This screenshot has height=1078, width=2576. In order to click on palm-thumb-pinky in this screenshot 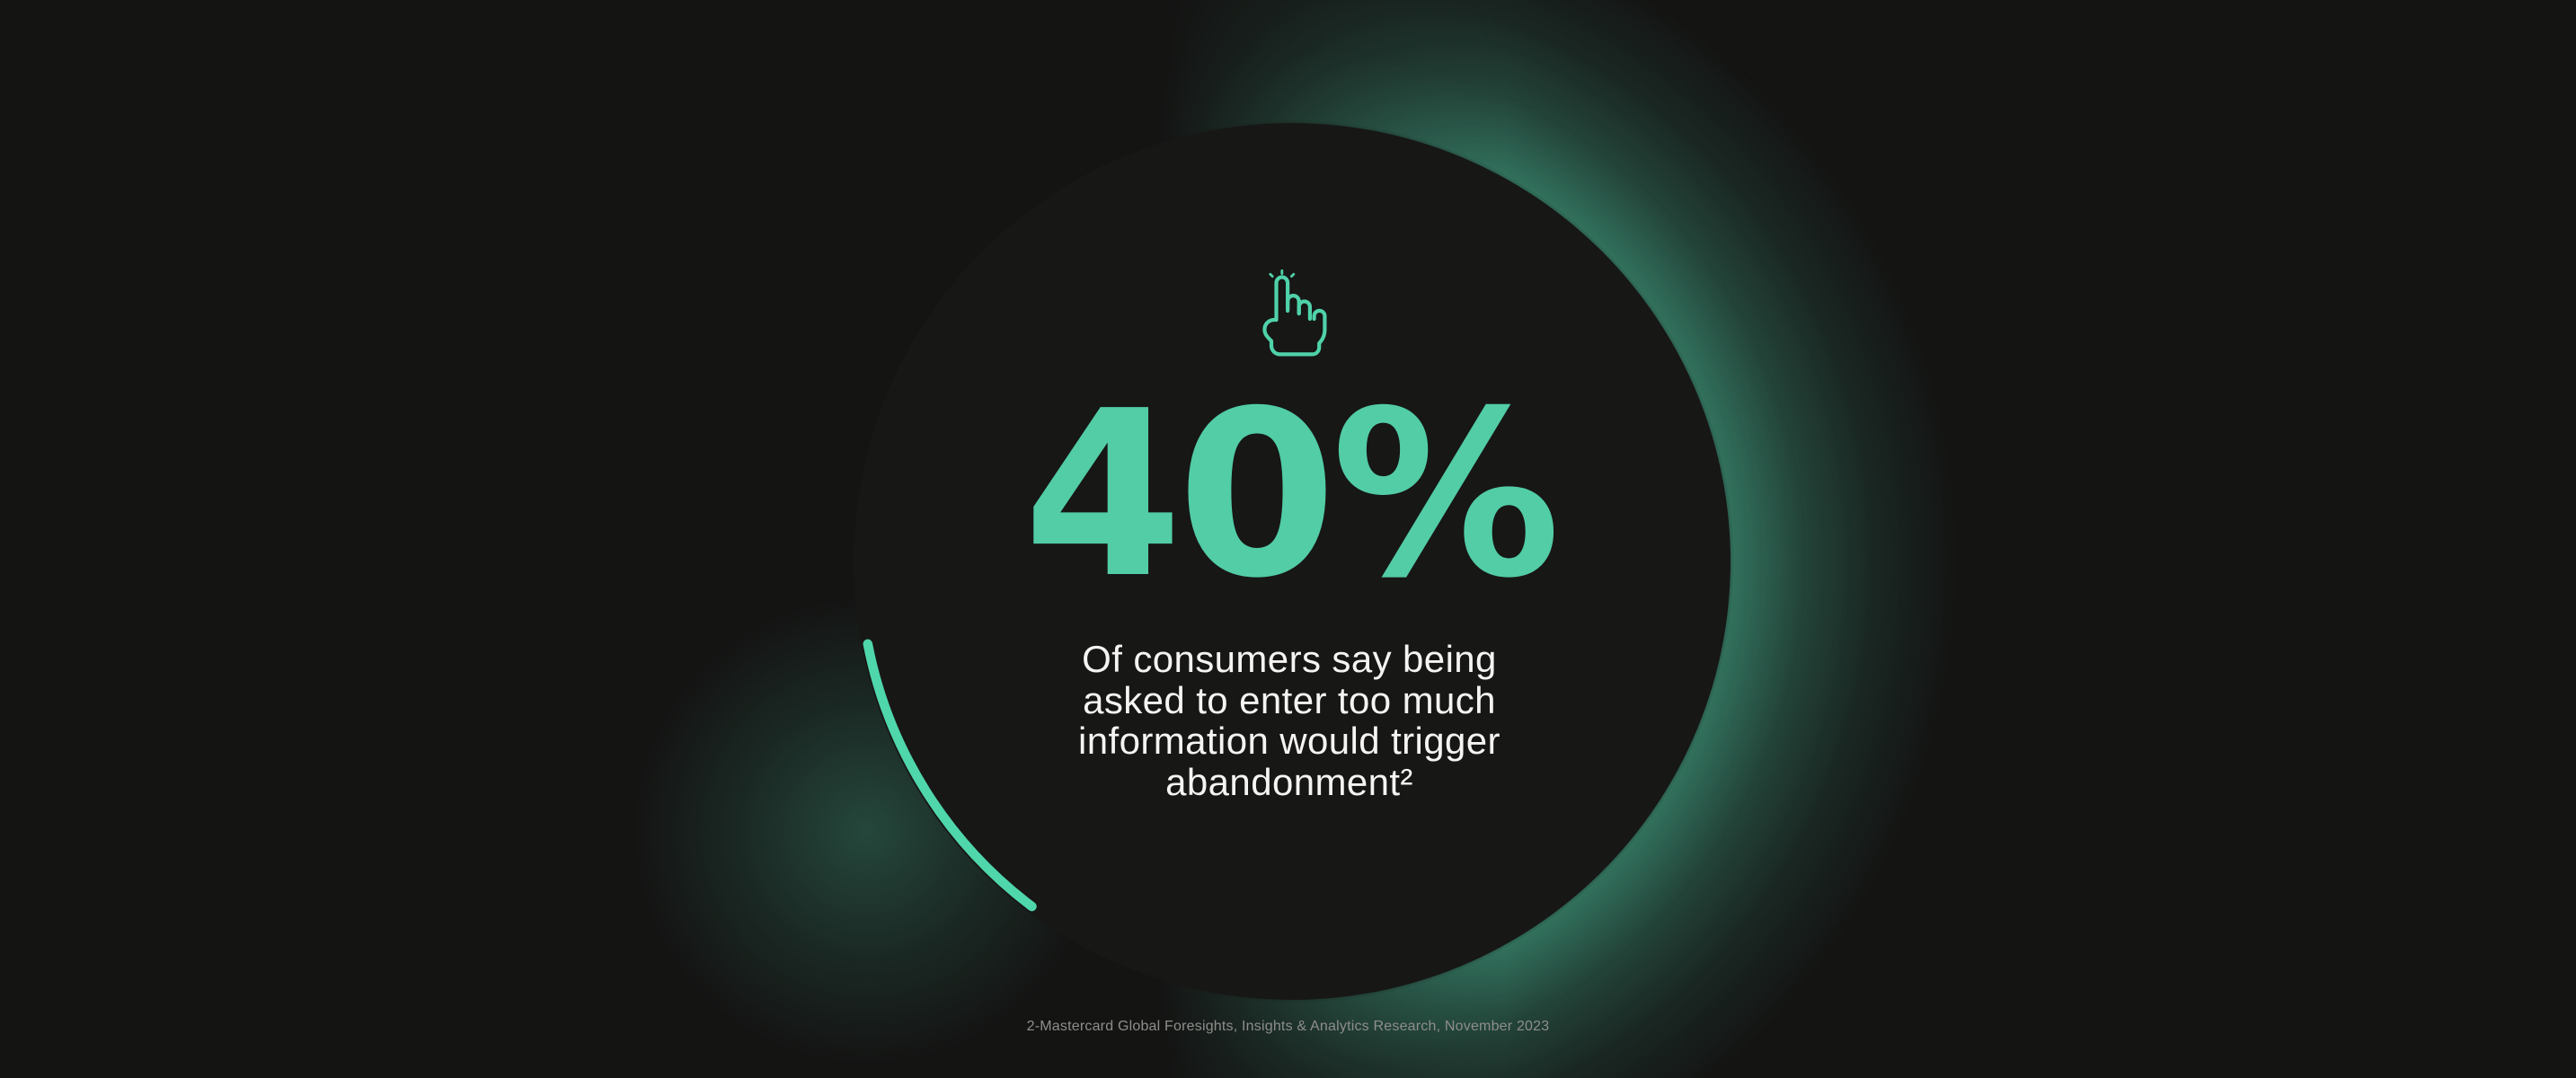, I will do `click(1294, 332)`.